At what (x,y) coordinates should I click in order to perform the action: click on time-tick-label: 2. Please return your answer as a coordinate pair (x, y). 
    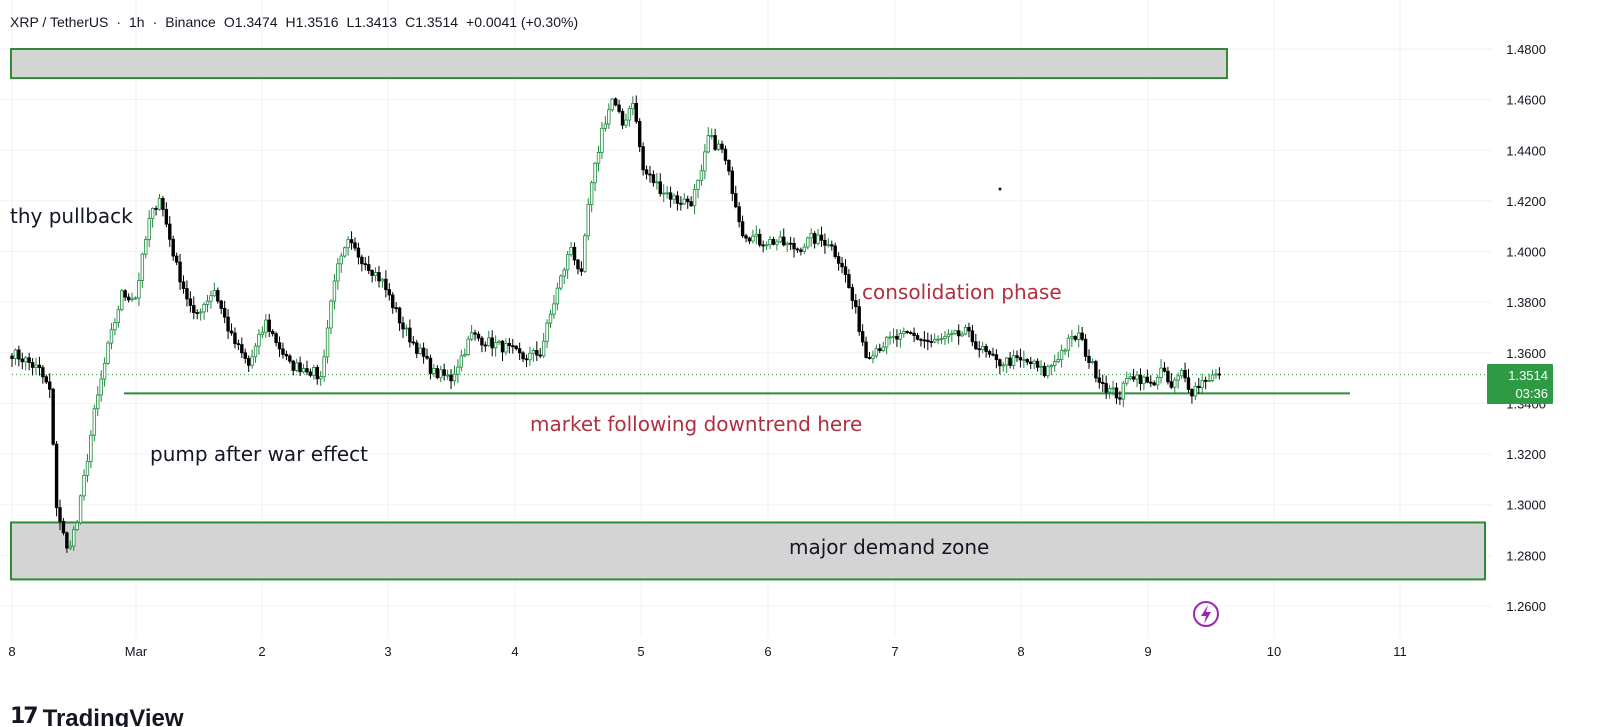
    Looking at the image, I should click on (261, 651).